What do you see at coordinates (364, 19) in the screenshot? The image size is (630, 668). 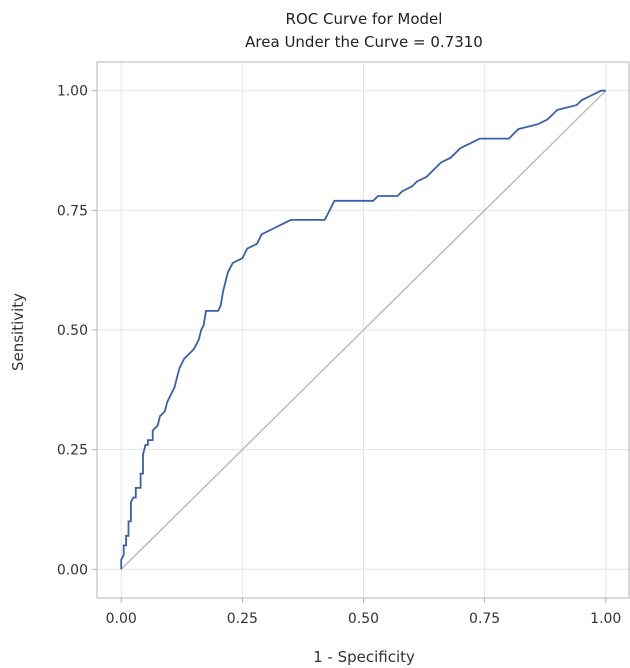 I see `chart-title: ROC Curve for Model` at bounding box center [364, 19].